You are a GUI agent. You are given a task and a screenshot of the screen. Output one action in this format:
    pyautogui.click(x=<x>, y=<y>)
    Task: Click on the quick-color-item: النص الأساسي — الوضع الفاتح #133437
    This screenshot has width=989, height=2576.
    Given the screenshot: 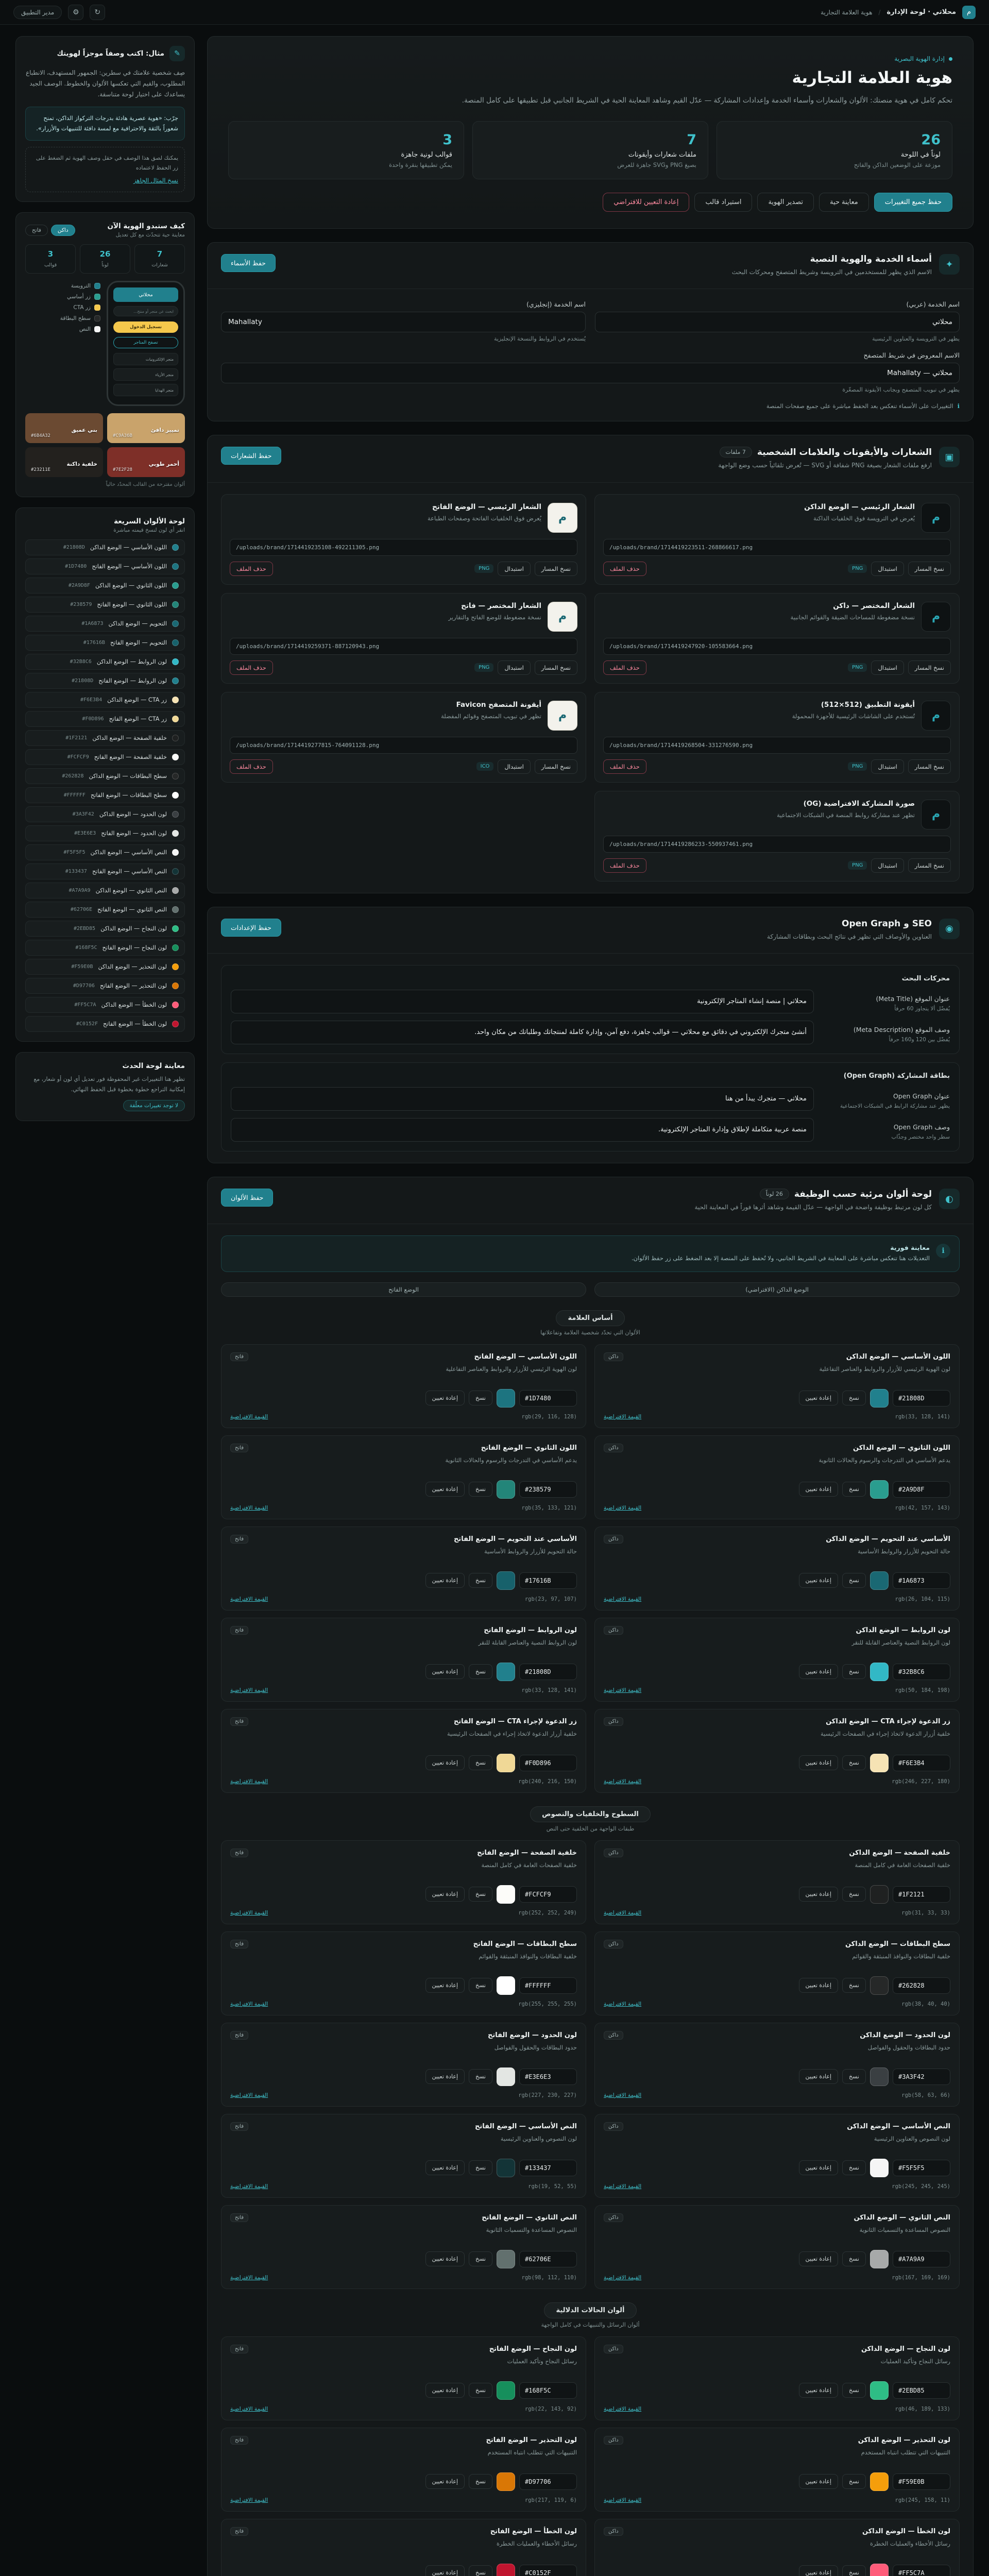 What is the action you would take?
    pyautogui.click(x=105, y=871)
    